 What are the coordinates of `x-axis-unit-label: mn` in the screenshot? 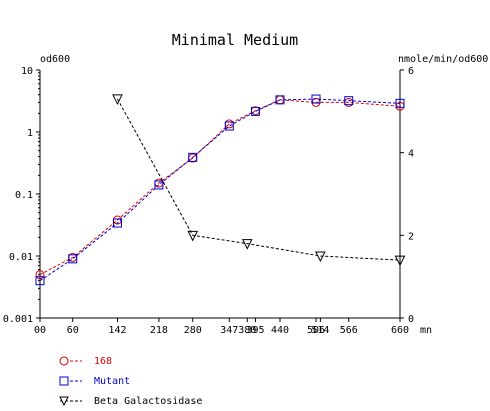 It's located at (426, 330).